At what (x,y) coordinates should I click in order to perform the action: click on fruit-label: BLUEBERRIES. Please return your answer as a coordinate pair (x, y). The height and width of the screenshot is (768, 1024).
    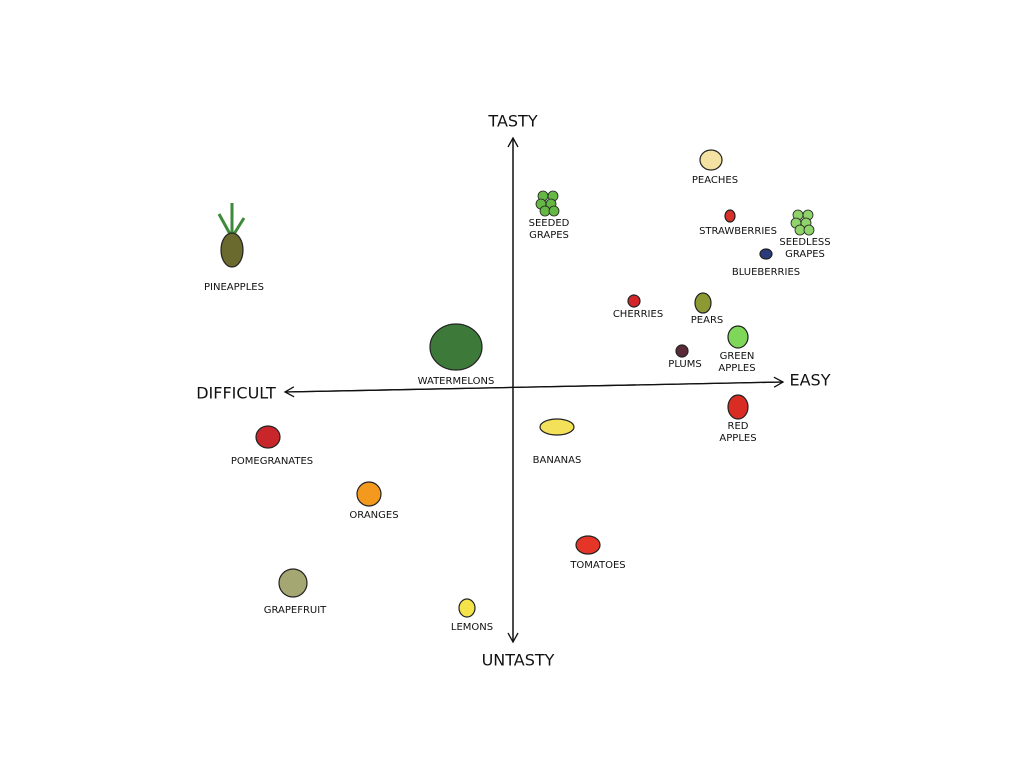
    Looking at the image, I should click on (766, 272).